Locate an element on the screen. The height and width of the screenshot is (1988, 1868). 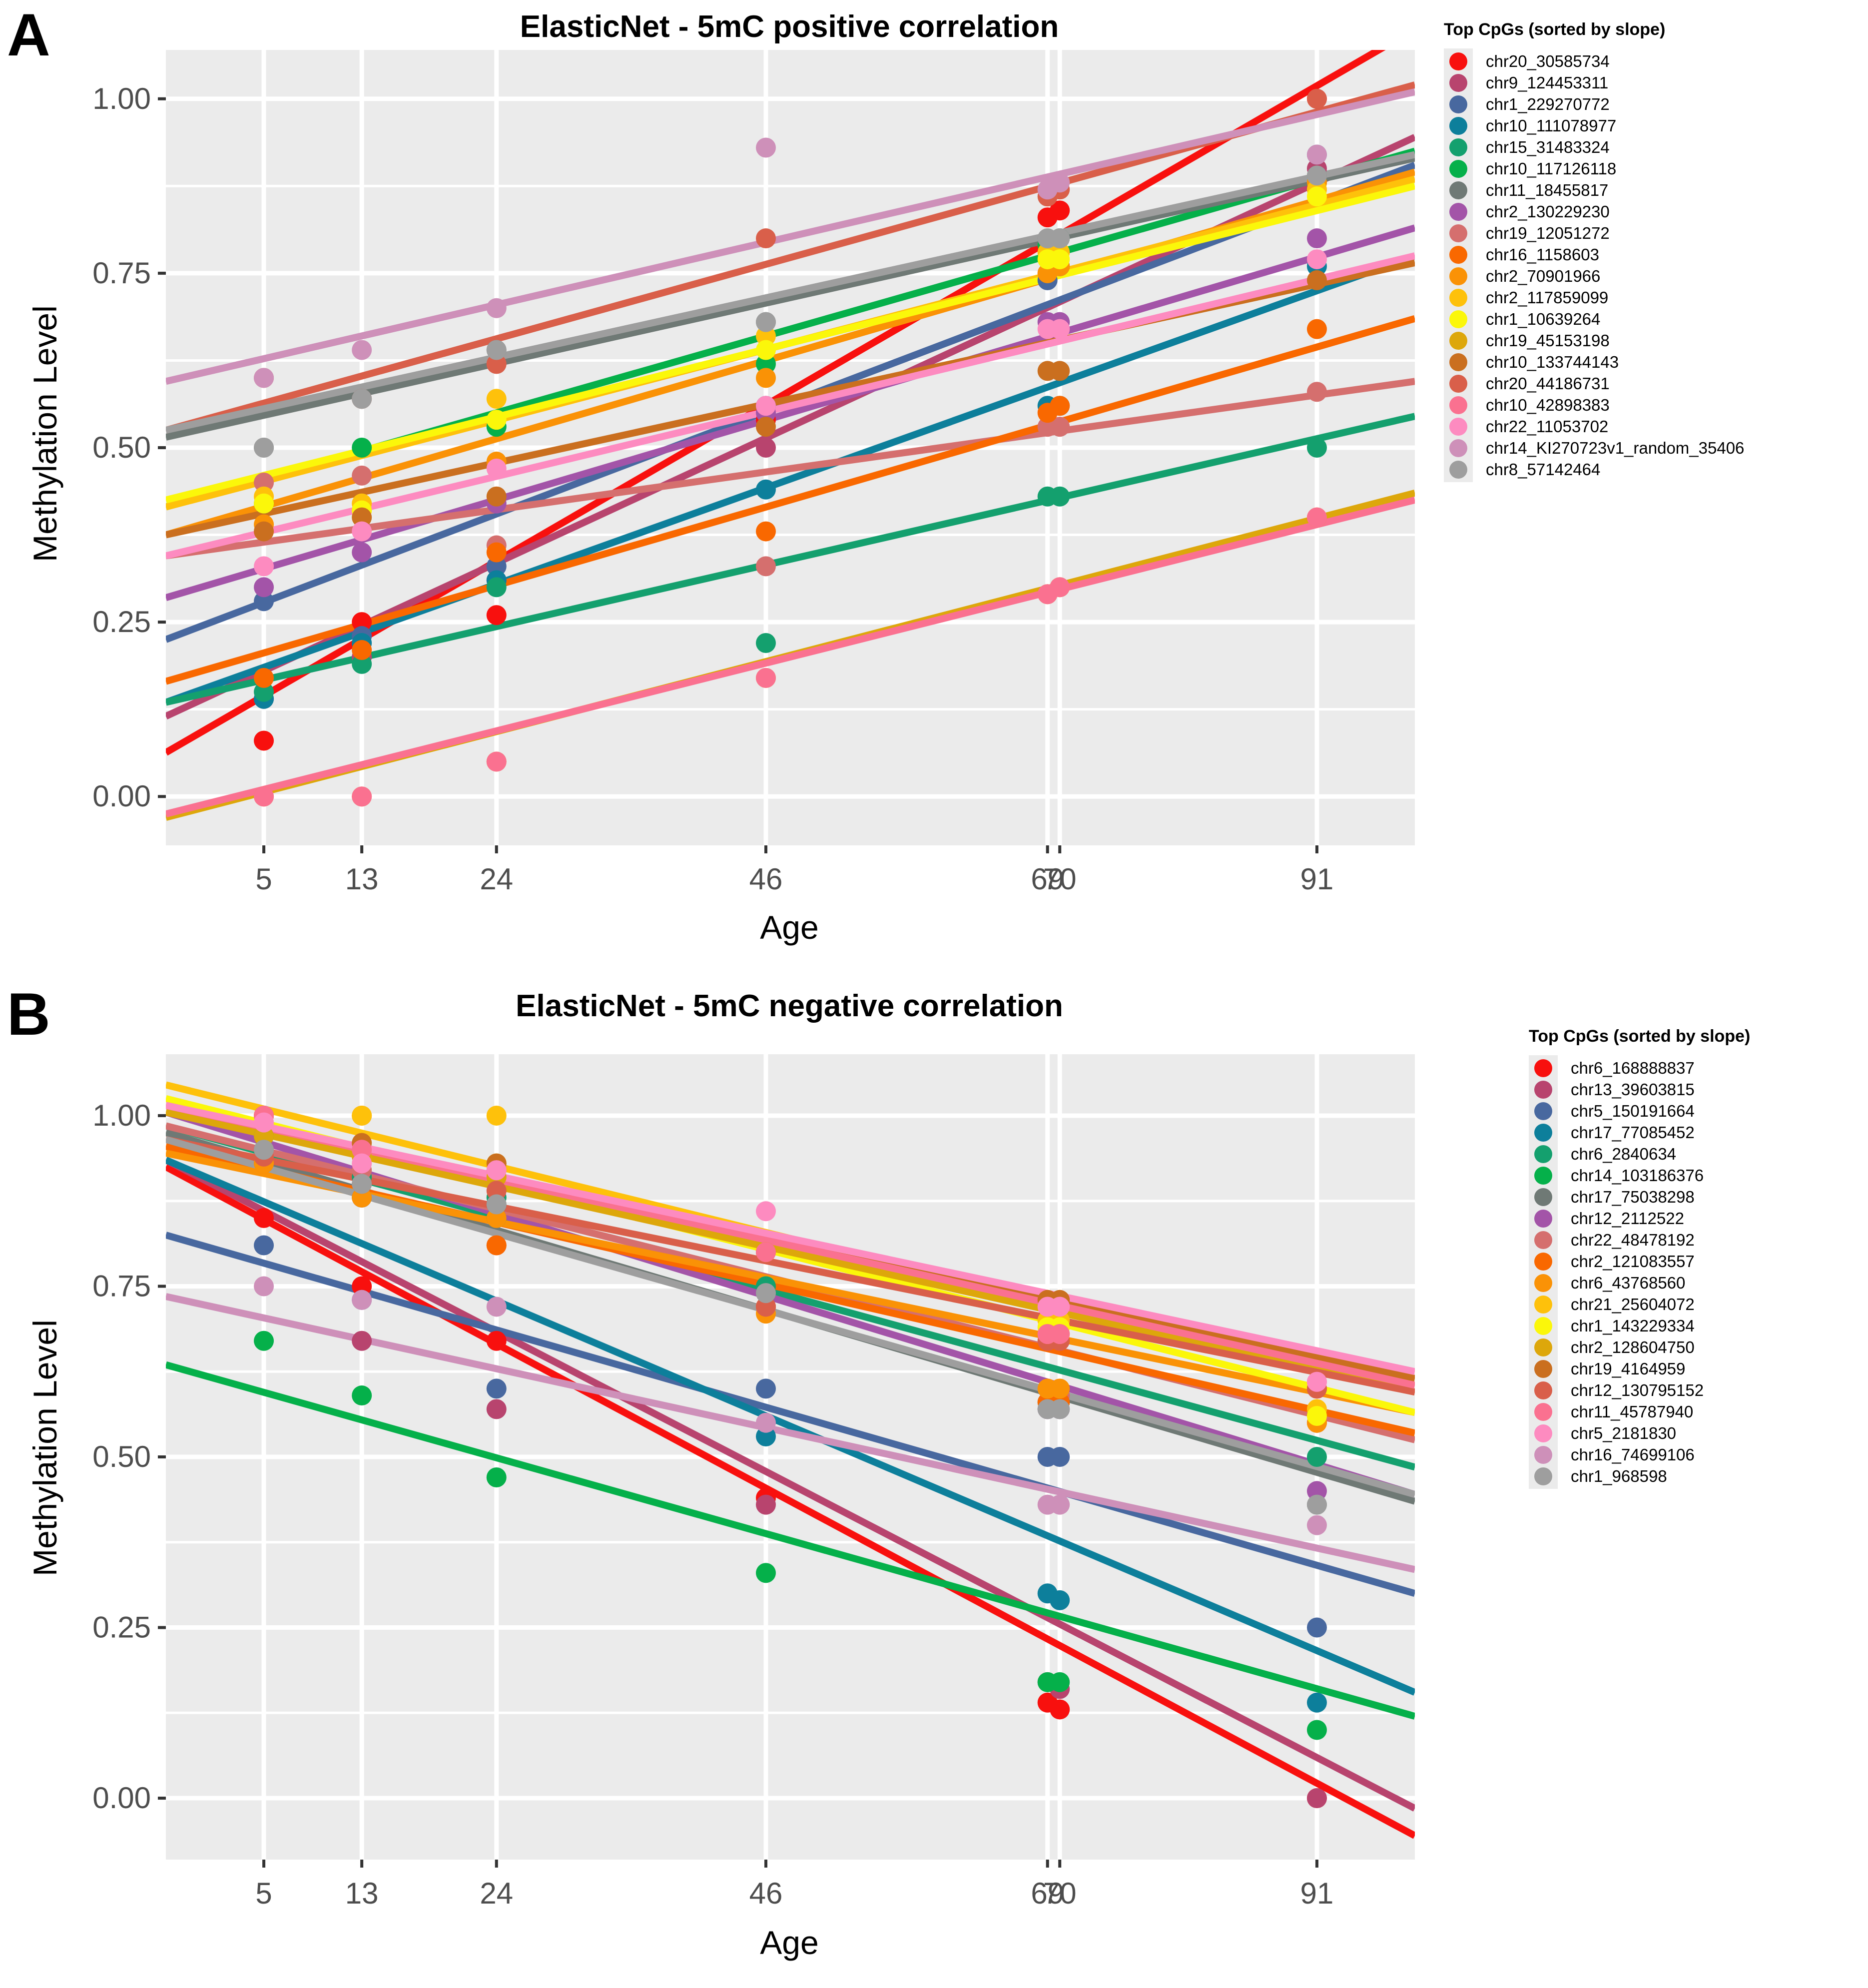
x-tick-label: 13 is located at coordinates (362, 879).